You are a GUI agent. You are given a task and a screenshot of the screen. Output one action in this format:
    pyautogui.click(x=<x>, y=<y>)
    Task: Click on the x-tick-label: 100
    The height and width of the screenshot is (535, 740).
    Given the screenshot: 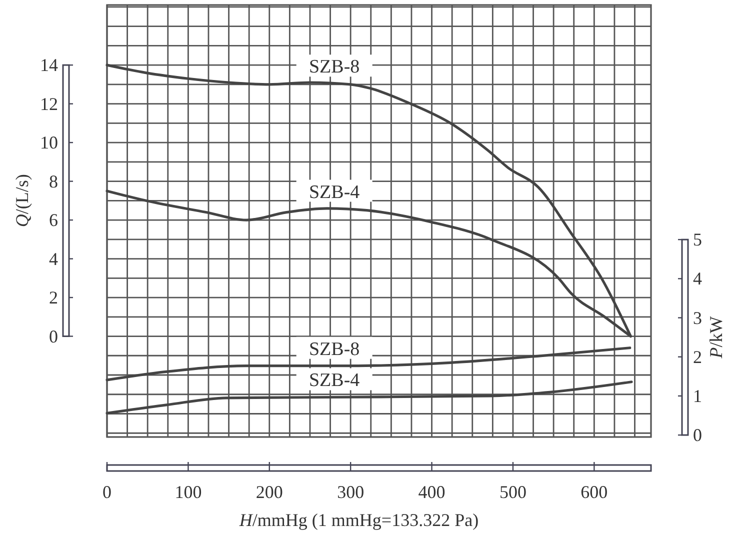 What is the action you would take?
    pyautogui.click(x=188, y=492)
    